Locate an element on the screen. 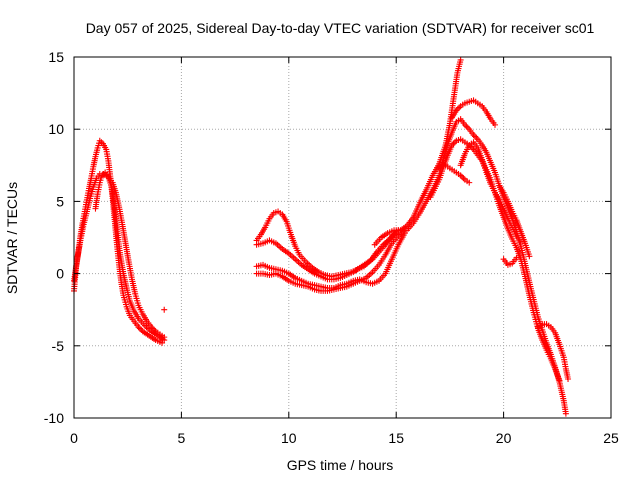 Image resolution: width=640 pixels, height=480 pixels. x-tick-label: 10 is located at coordinates (289, 438).